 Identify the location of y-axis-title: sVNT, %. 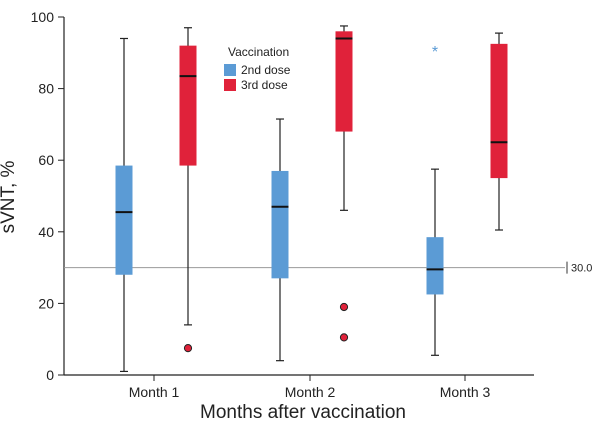
(9, 196).